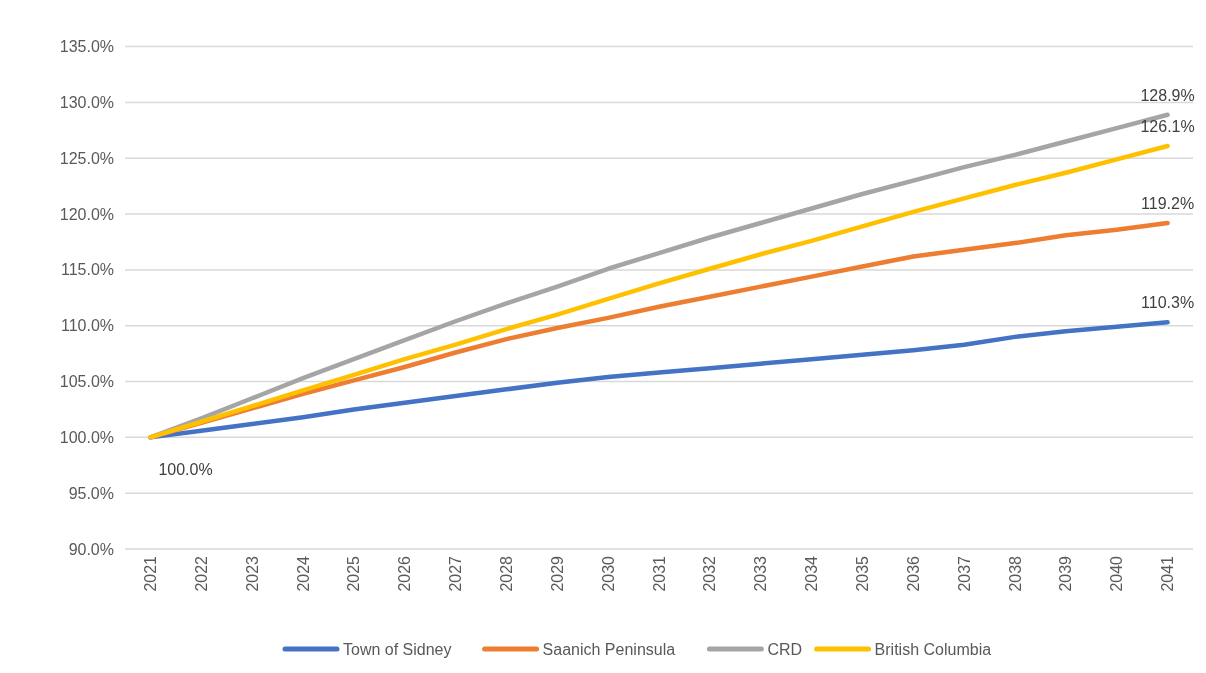 The width and height of the screenshot is (1206, 673). I want to click on legend-label: British Columbia, so click(933, 649).